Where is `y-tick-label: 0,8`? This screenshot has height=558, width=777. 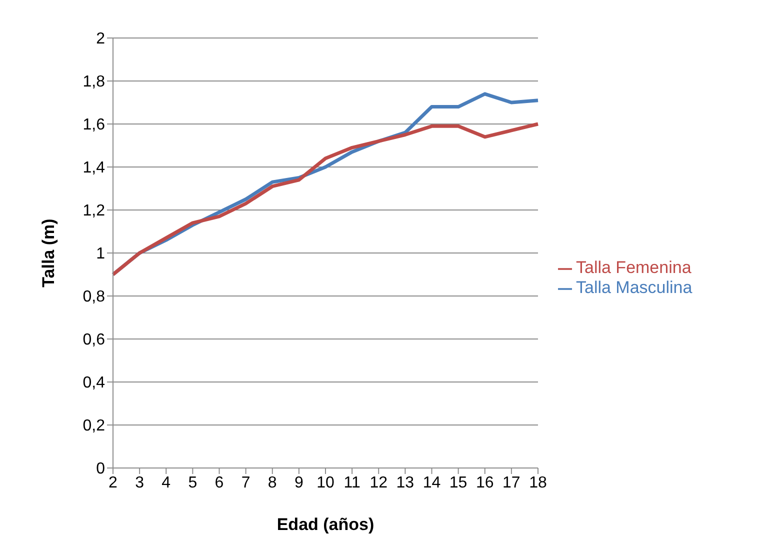 y-tick-label: 0,8 is located at coordinates (94, 297).